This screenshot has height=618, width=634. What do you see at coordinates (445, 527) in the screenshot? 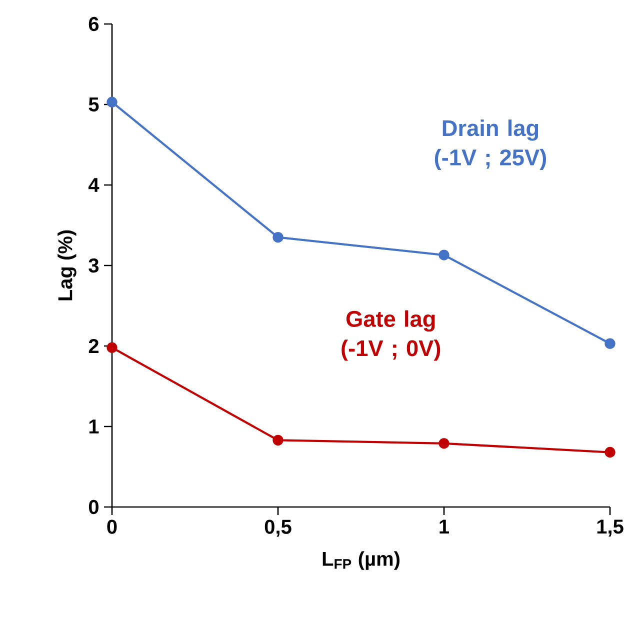
I see `x-tick-label: 1` at bounding box center [445, 527].